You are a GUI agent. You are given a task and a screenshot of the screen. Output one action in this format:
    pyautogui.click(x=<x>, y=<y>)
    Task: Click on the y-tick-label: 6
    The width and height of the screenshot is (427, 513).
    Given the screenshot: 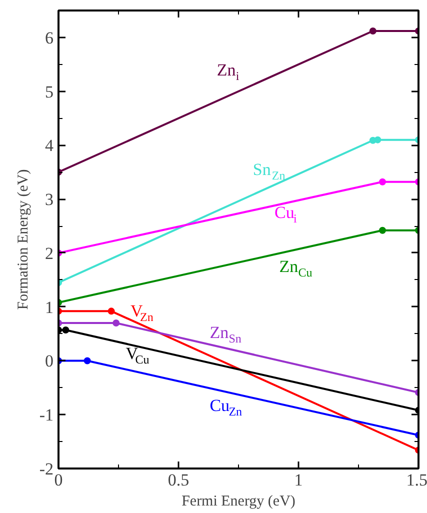 What is the action you would take?
    pyautogui.click(x=49, y=38)
    